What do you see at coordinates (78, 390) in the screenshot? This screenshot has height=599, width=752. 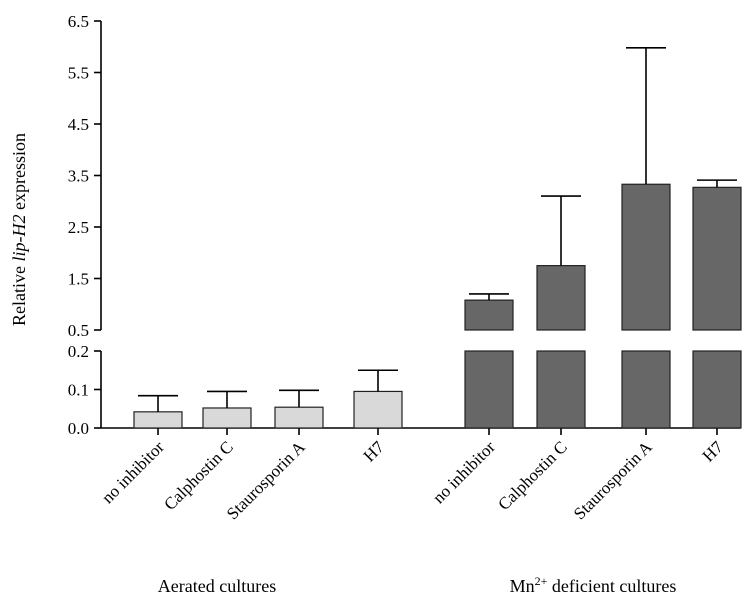 I see `y-tick-label: 0.1` at bounding box center [78, 390].